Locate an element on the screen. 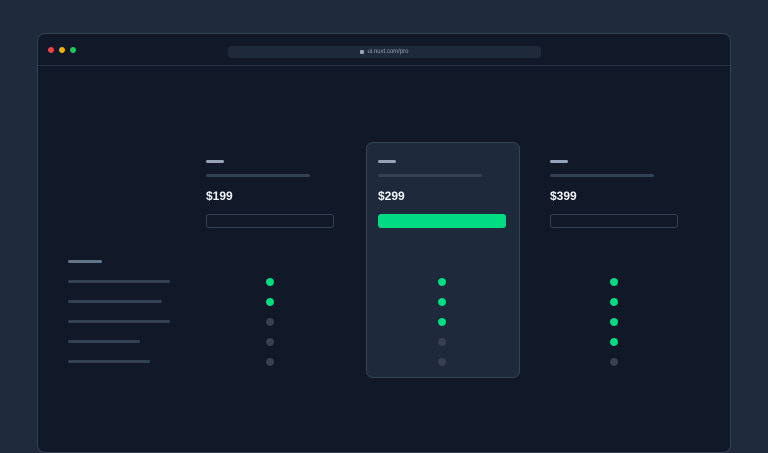 The width and height of the screenshot is (768, 453). browser-titlebar: ui.nuxt.com/pro is located at coordinates (384, 50).